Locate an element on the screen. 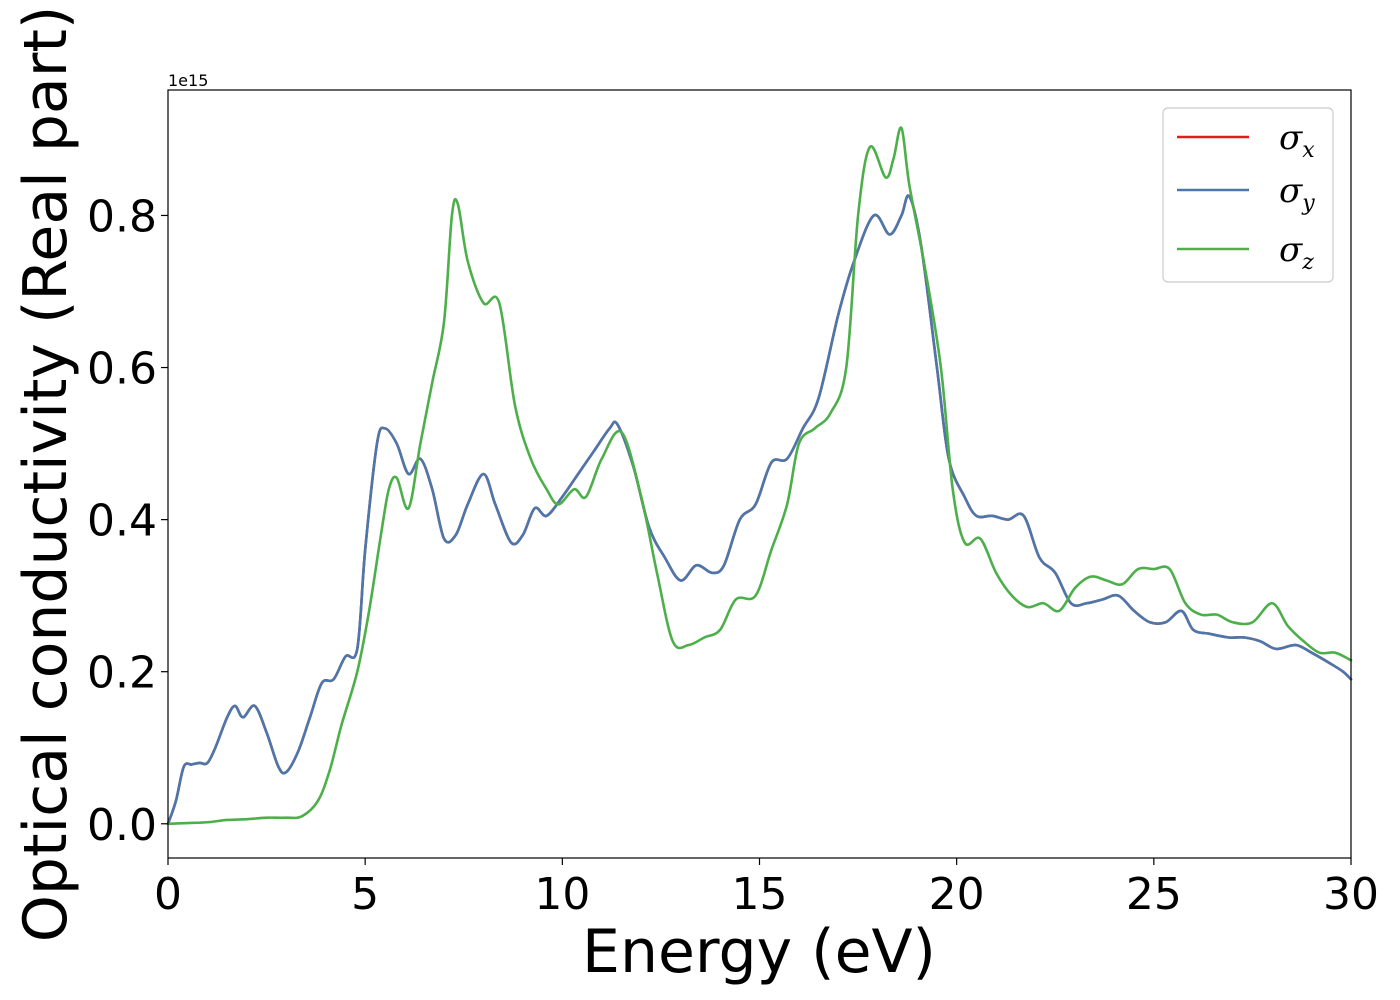 Image resolution: width=1400 pixels, height=1000 pixels. y-tick-label: 0.4 is located at coordinates (122, 521).